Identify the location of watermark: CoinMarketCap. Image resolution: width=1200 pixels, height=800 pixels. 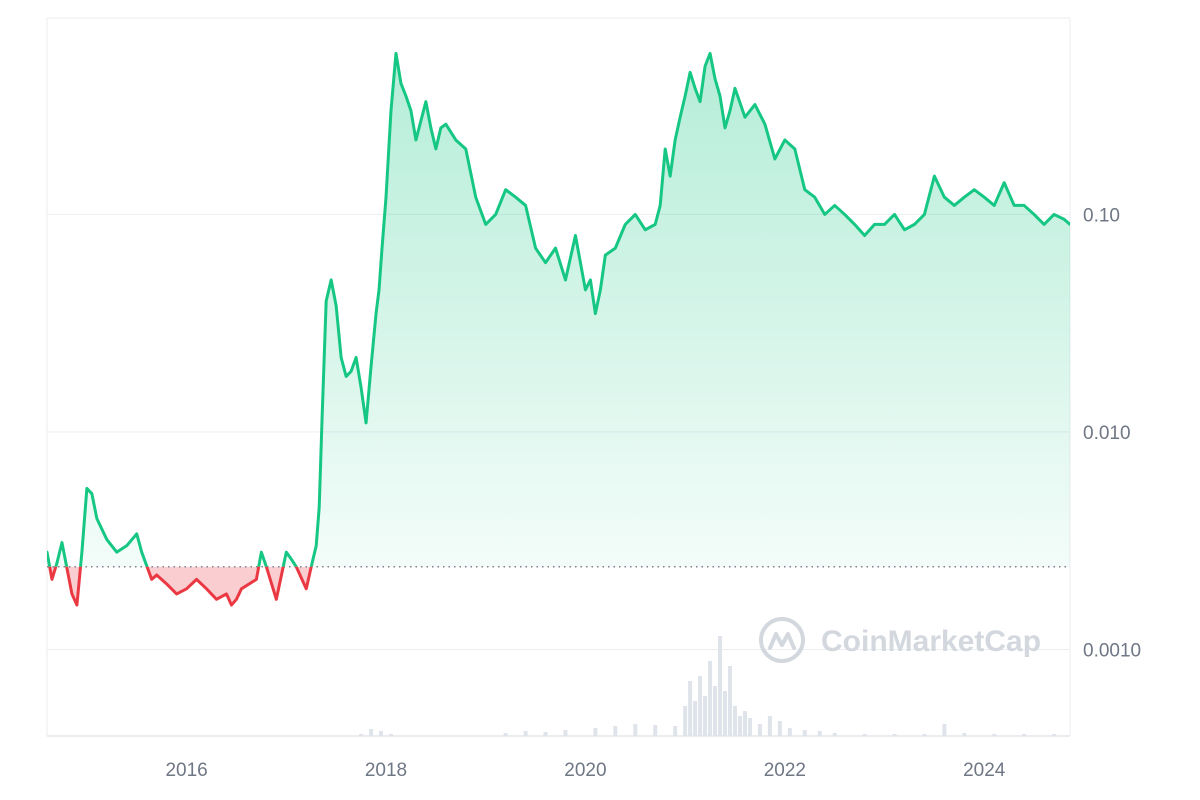
(900, 640).